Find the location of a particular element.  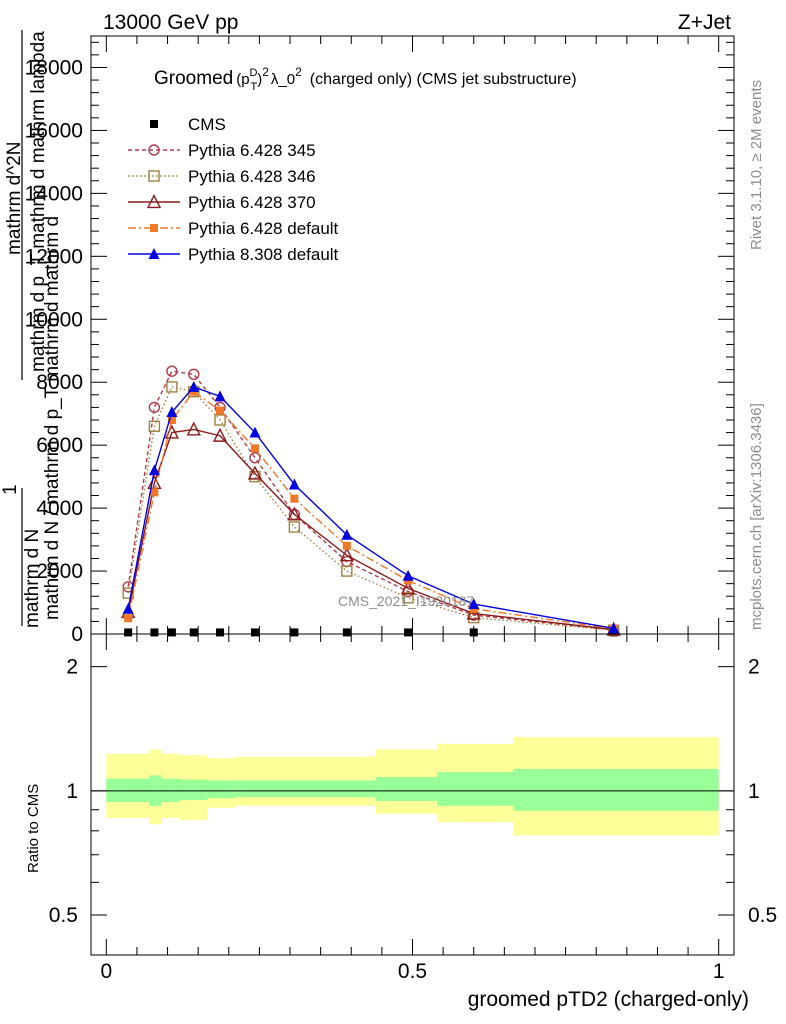

x-axis-label: groomed pTD2 (charged-only) is located at coordinates (608, 999).